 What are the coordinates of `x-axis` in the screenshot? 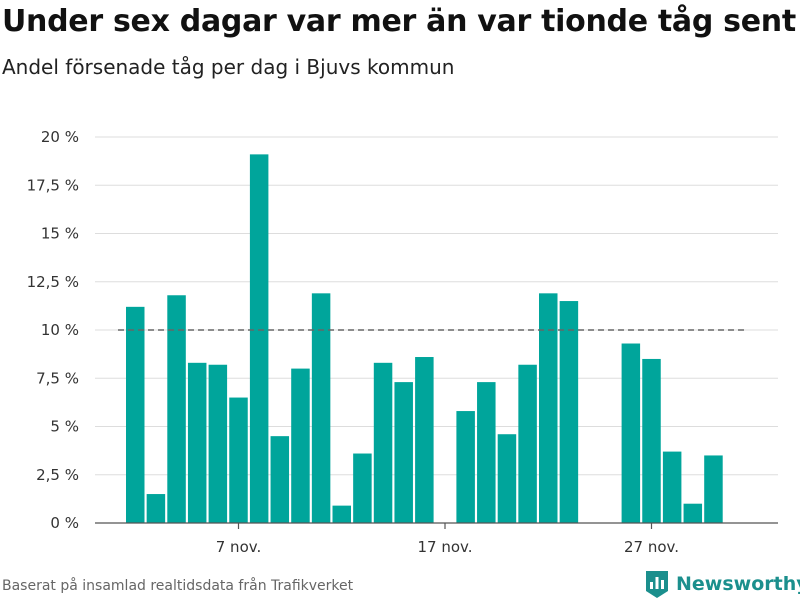 It's located at (436, 525).